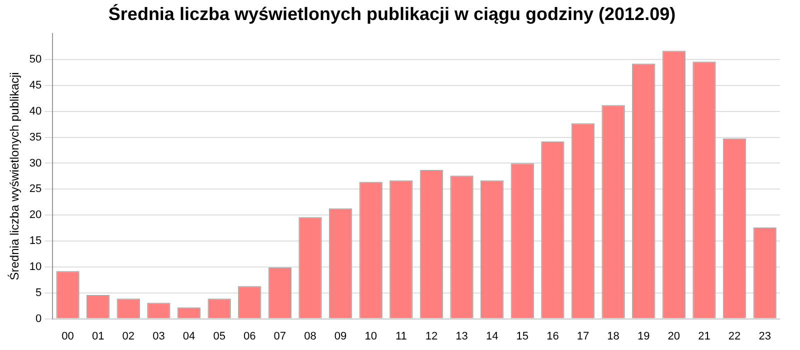 The width and height of the screenshot is (800, 350). Describe the element at coordinates (462, 336) in the screenshot. I see `x-tick-label: 13` at that location.